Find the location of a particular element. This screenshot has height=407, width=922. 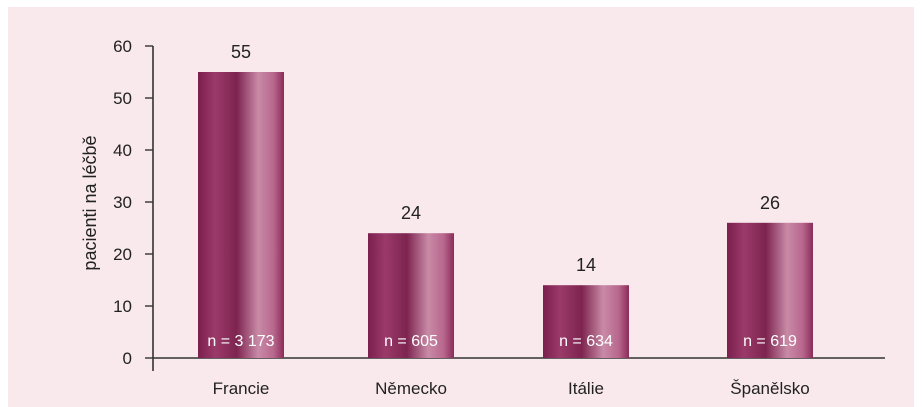

y-tick-label: 10 is located at coordinates (122, 306).